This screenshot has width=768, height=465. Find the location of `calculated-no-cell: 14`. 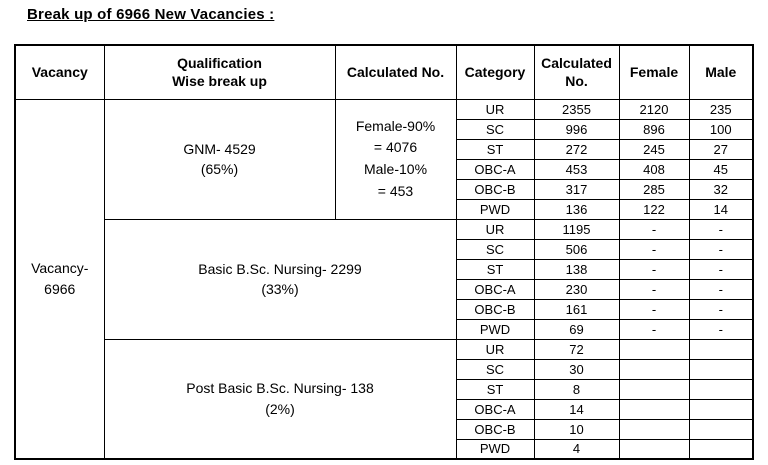

calculated-no-cell: 14 is located at coordinates (576, 409).